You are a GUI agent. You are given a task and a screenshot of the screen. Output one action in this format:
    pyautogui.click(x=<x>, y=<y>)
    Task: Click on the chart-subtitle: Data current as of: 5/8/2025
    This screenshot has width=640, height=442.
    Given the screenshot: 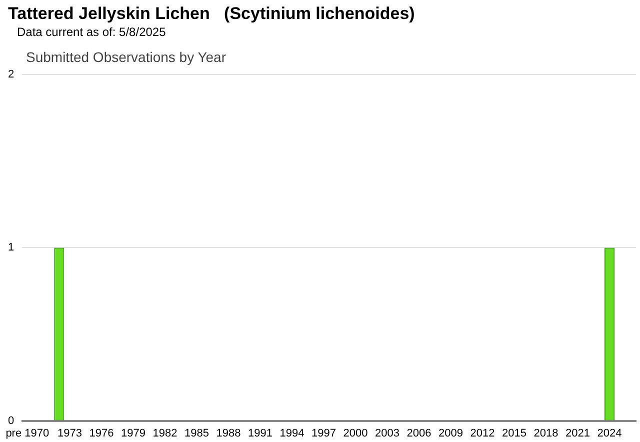 What is the action you would take?
    pyautogui.click(x=91, y=32)
    